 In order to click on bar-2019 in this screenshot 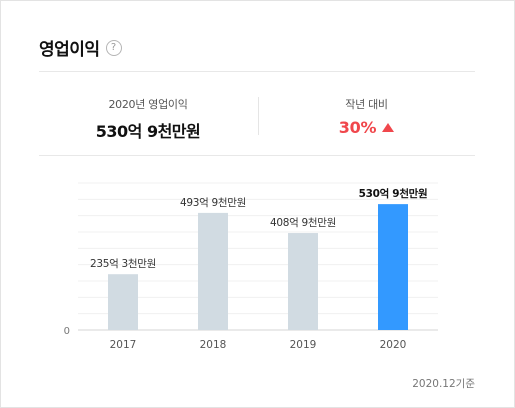, I will do `click(303, 281)`.